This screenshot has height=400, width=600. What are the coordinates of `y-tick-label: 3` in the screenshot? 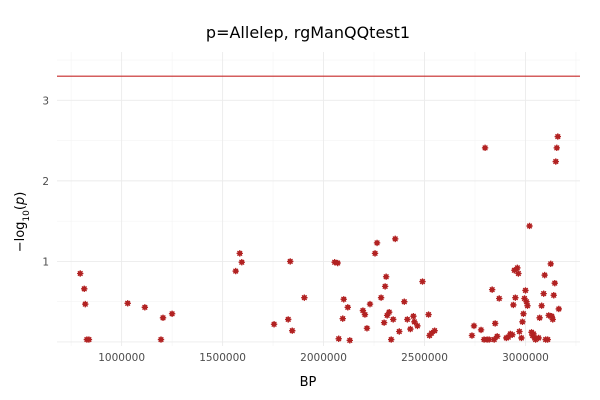 It's located at (45, 101).